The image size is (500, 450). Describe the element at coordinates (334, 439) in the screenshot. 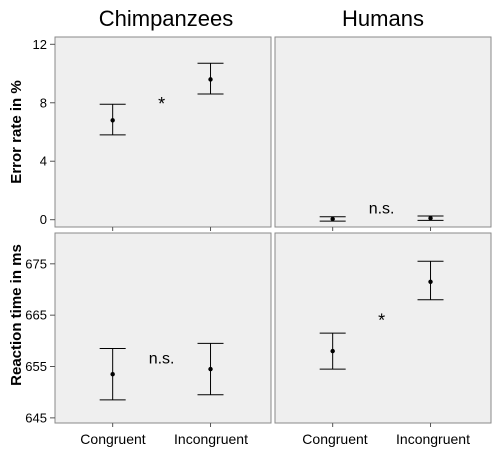

I see `x-category-label-congruent-right: Congruent` at that location.